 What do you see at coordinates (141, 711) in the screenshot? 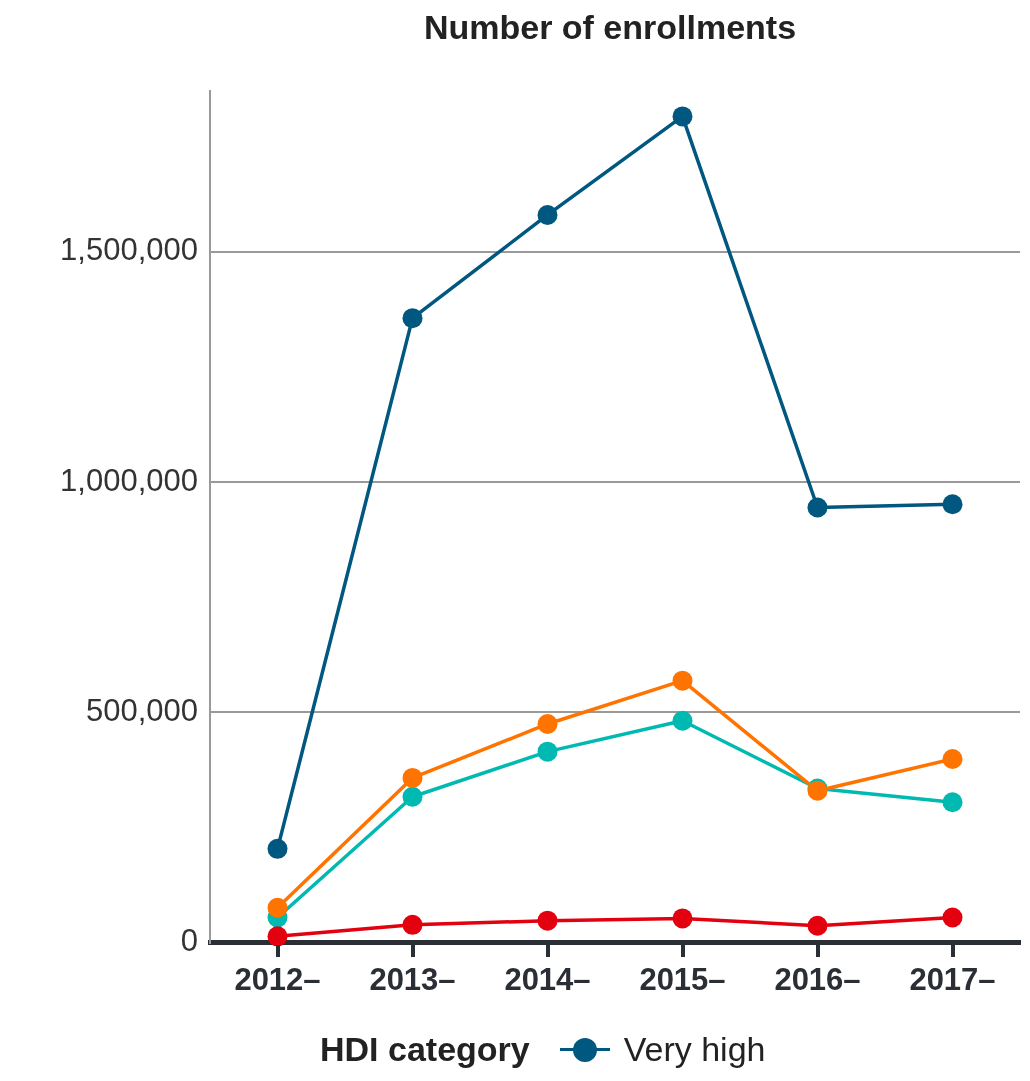
I see `y-tick-label: 500,000` at bounding box center [141, 711].